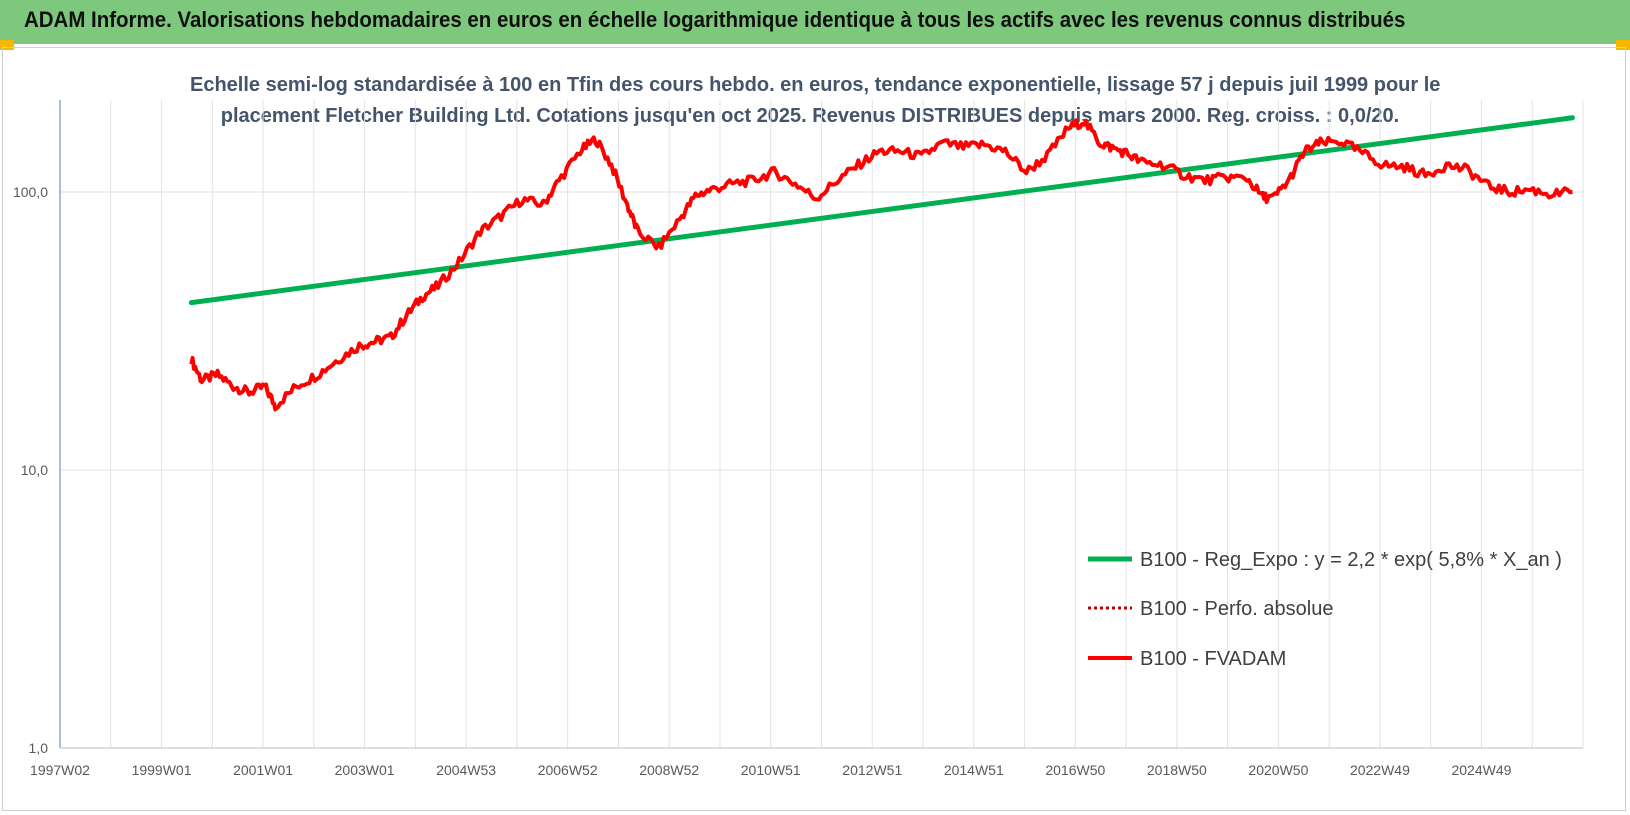 This screenshot has width=1630, height=815. Describe the element at coordinates (1278, 770) in the screenshot. I see `x-tick-label: 2020W50` at that location.